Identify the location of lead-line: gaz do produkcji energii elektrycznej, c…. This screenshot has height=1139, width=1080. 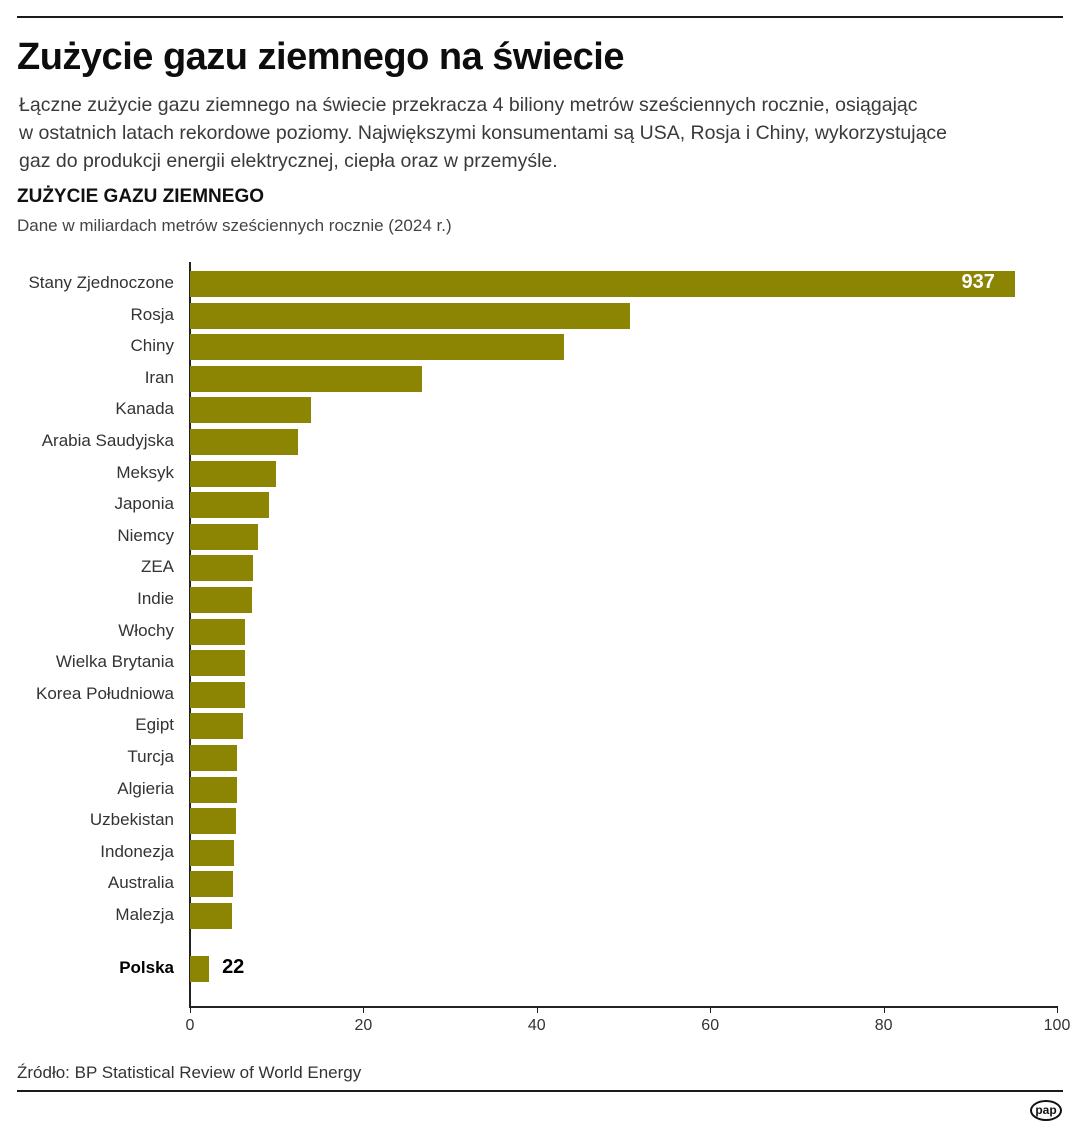
(288, 161).